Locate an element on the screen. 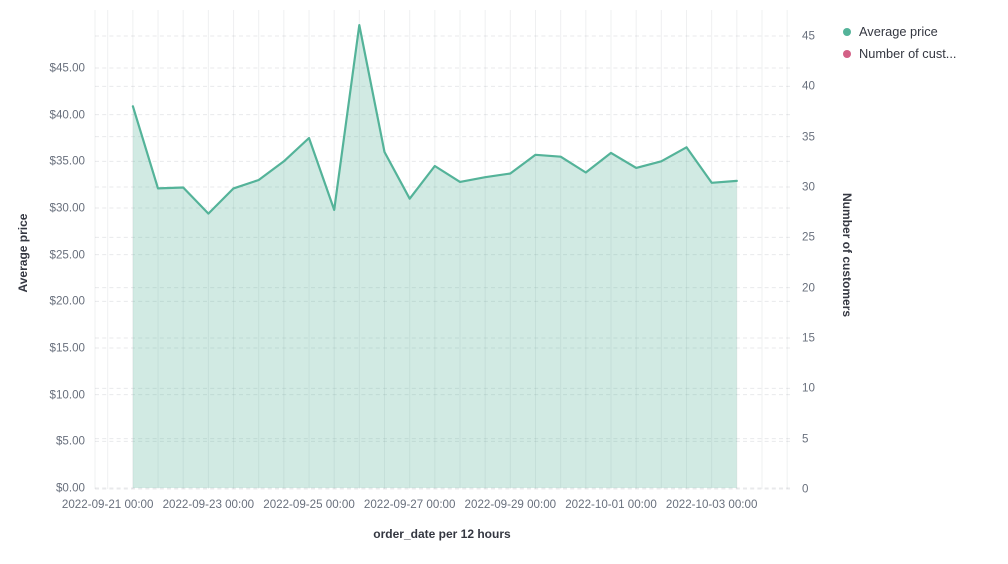 The height and width of the screenshot is (564, 1008). x-axis-title: order_date per 12 hours is located at coordinates (442, 534).